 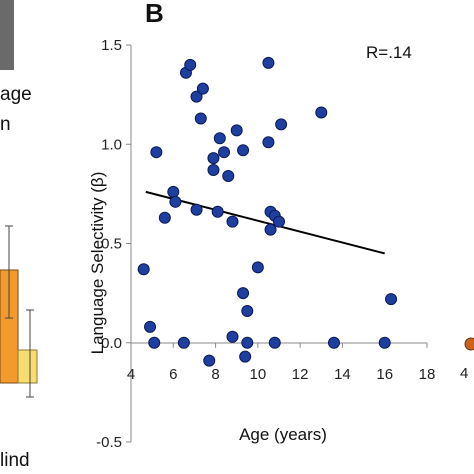 What do you see at coordinates (7, 35) in the screenshot?
I see `left-image-thumbnail` at bounding box center [7, 35].